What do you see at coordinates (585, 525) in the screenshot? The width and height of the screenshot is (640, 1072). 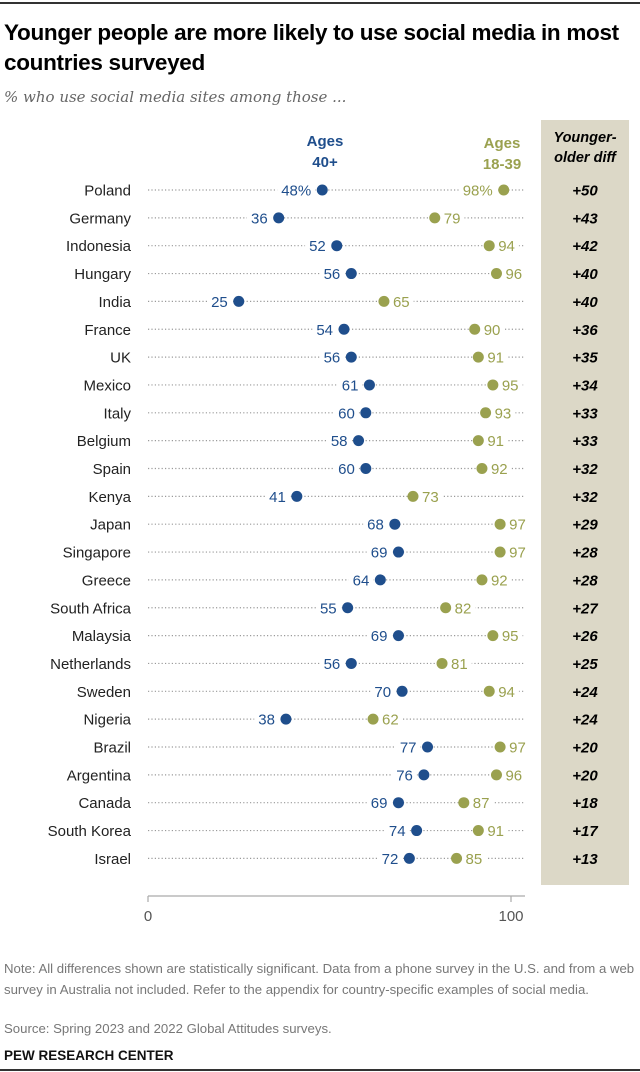 I see `diff-value: +29` at bounding box center [585, 525].